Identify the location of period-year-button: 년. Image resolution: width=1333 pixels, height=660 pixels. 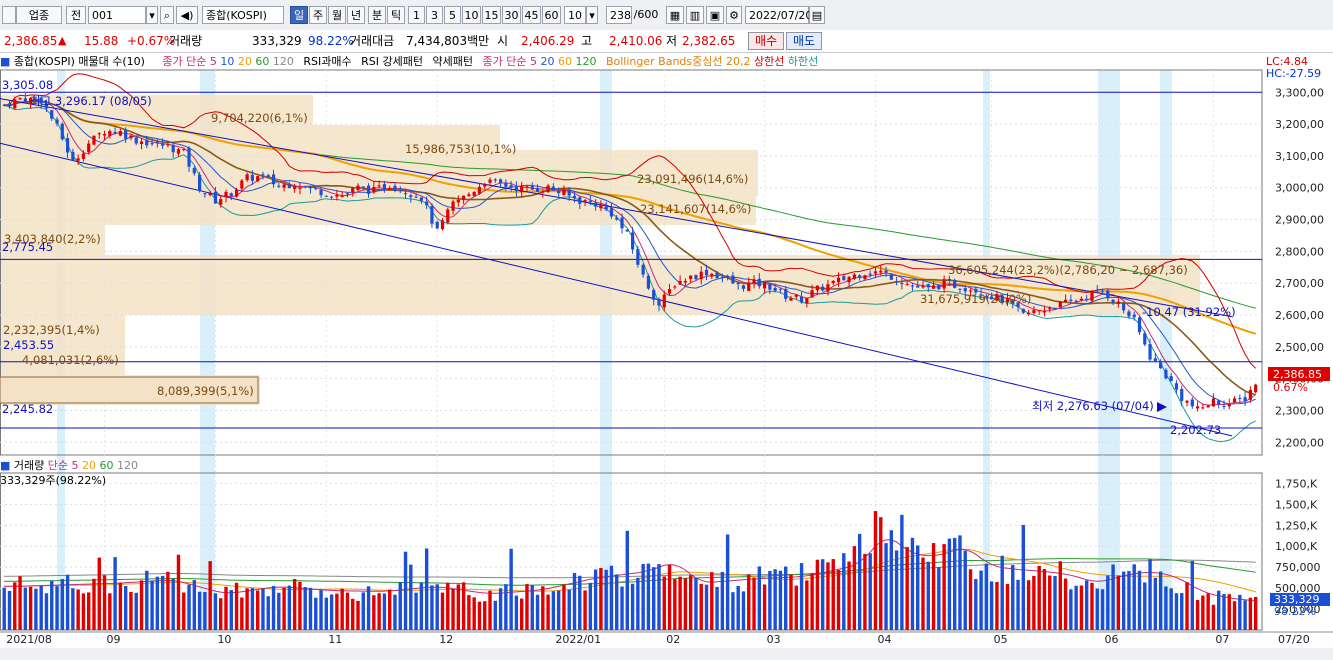
(356, 15).